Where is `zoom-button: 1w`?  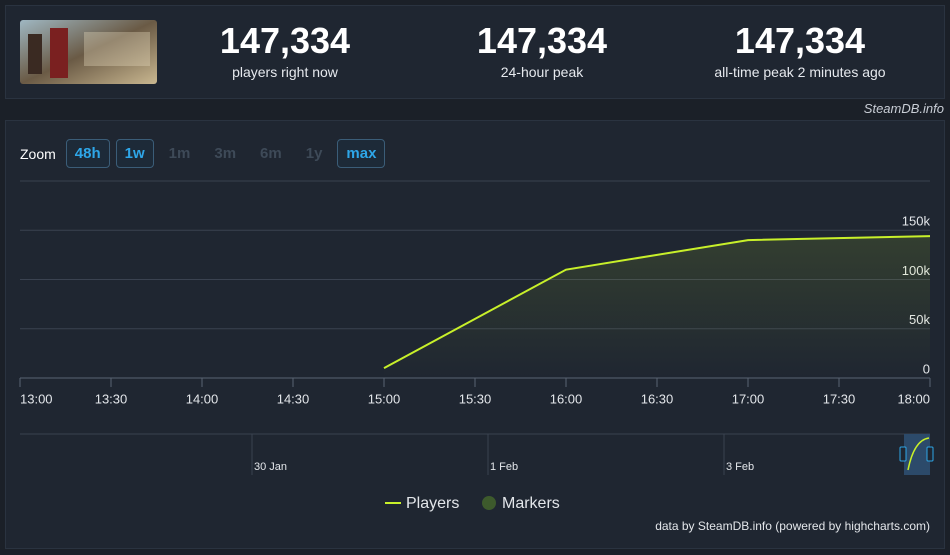 zoom-button: 1w is located at coordinates (134, 153).